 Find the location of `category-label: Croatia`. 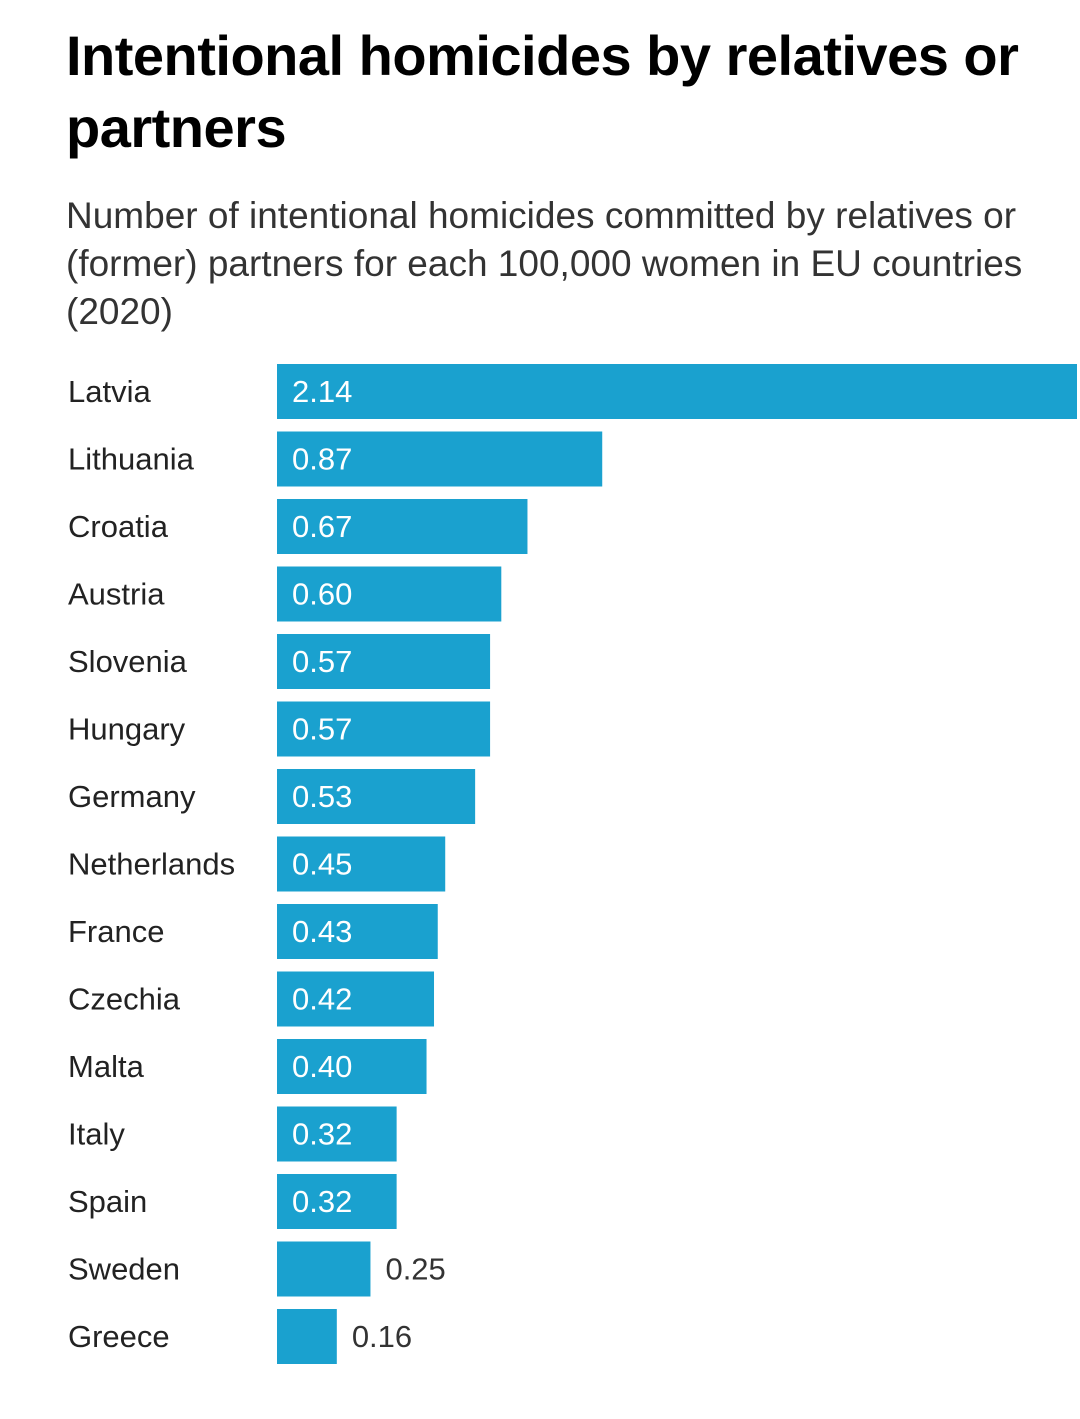

category-label: Croatia is located at coordinates (118, 526).